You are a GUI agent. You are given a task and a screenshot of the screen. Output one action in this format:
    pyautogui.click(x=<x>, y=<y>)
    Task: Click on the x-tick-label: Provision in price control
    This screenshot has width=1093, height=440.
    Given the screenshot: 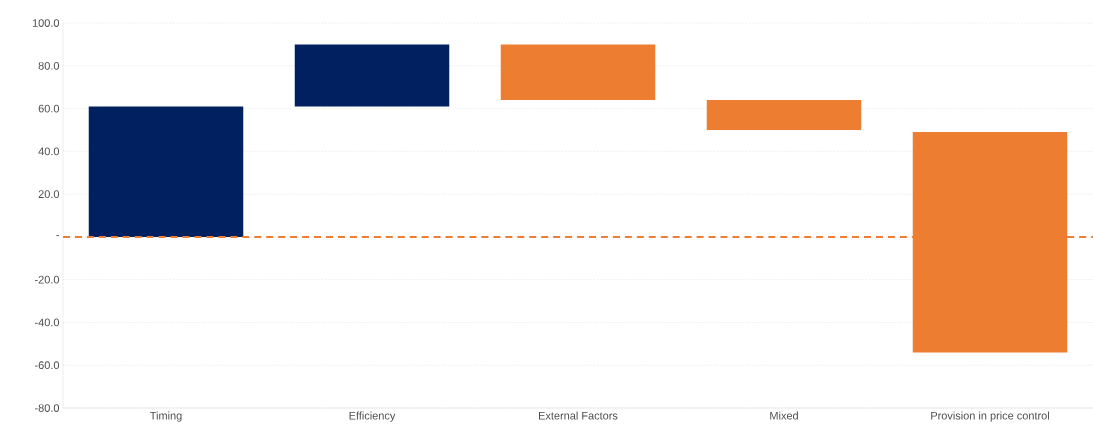 What is the action you would take?
    pyautogui.click(x=990, y=416)
    